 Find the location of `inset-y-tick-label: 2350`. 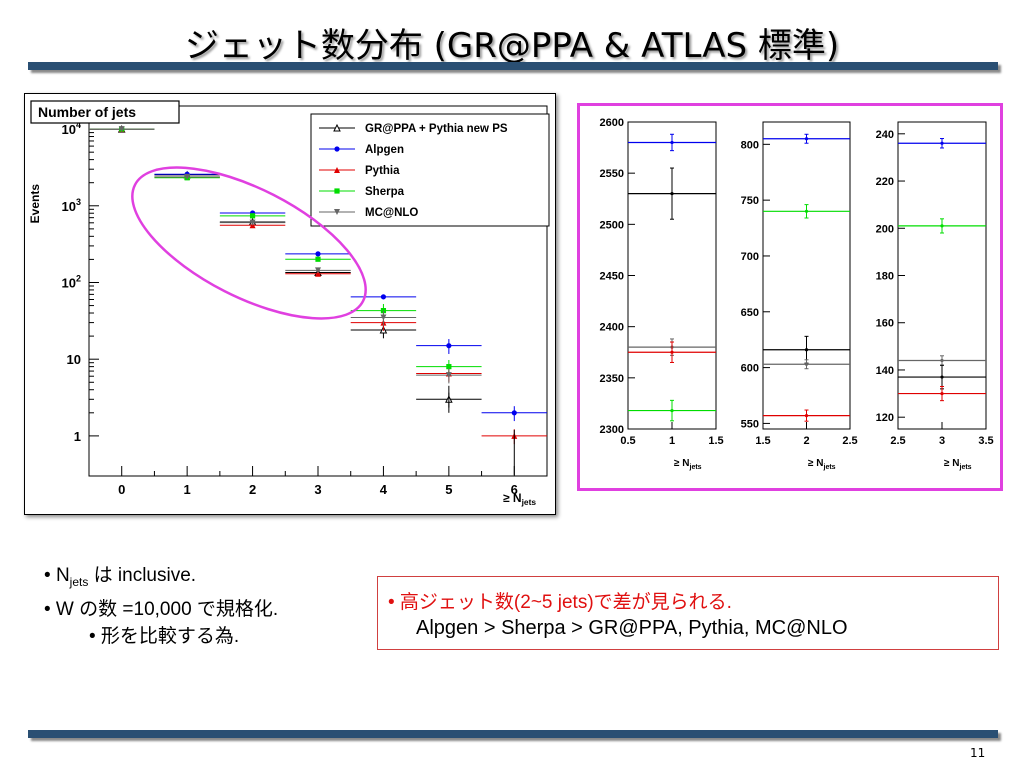

inset-y-tick-label: 2350 is located at coordinates (612, 379).